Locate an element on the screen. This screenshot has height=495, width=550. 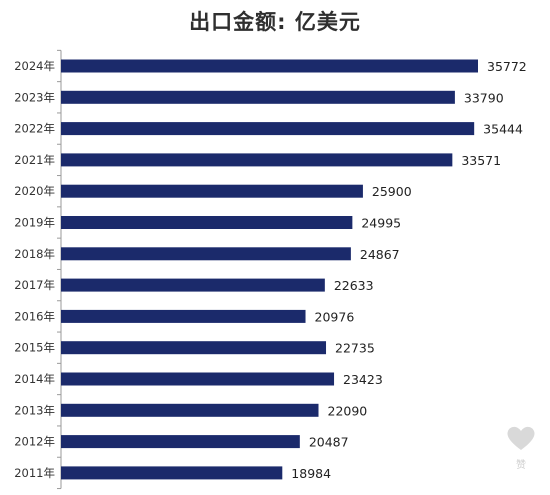
chart-title: 出口金额: 亿美元 is located at coordinates (275, 22).